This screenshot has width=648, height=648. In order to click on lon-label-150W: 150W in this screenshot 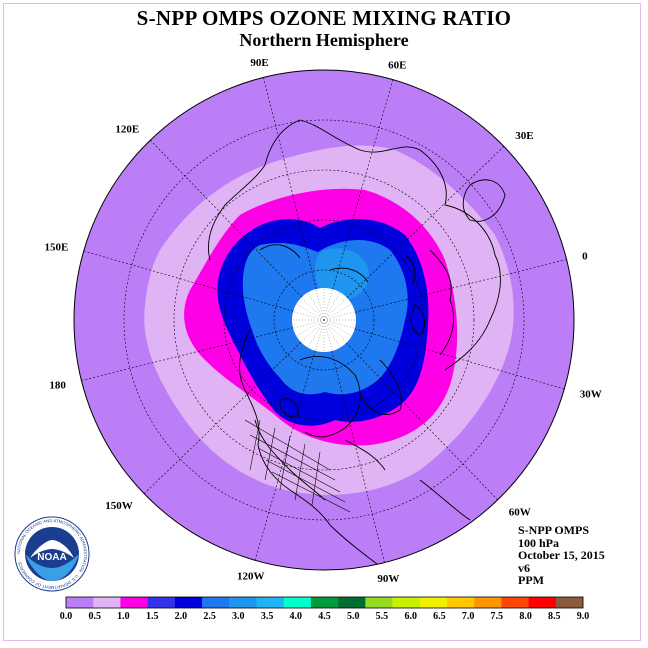, I will do `click(119, 506)`.